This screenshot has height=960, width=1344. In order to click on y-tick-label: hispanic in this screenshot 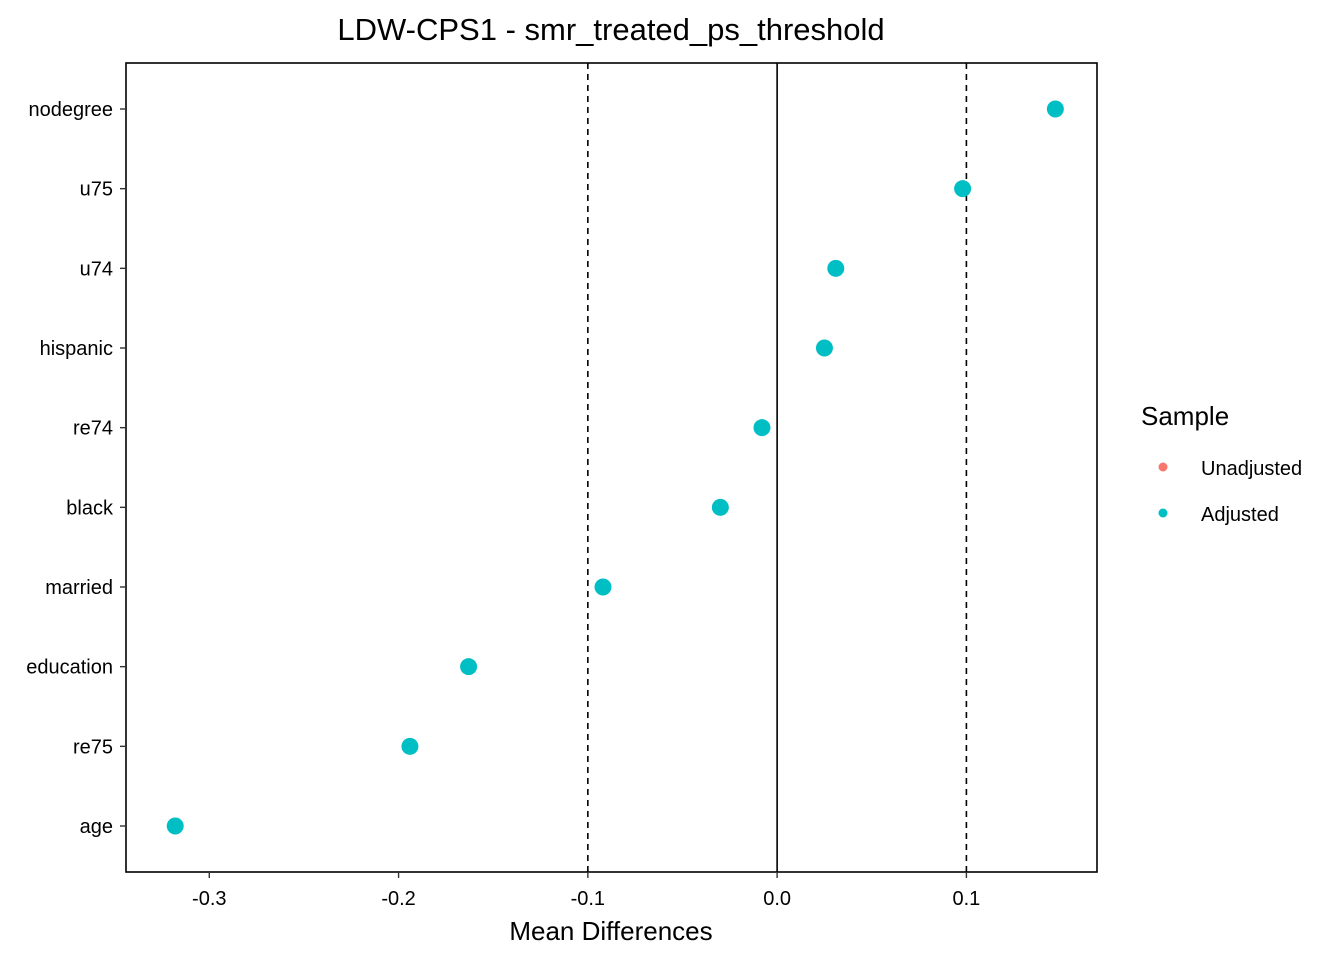, I will do `click(76, 349)`.